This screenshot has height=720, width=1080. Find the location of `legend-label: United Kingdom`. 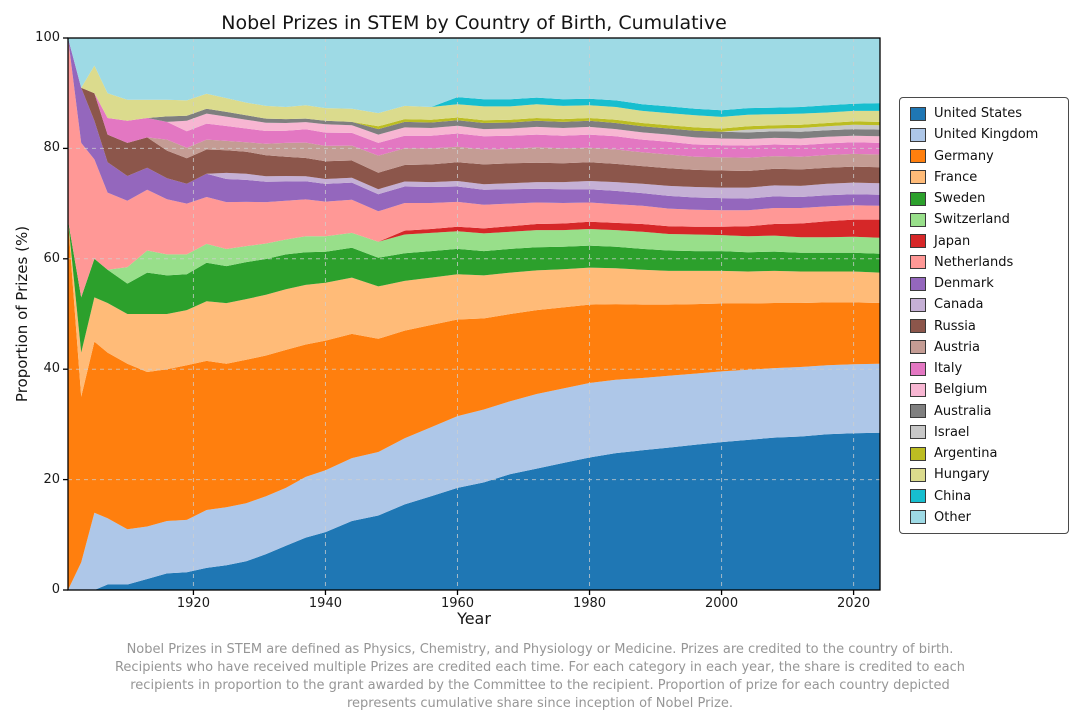

legend-label: United Kingdom is located at coordinates (986, 135).